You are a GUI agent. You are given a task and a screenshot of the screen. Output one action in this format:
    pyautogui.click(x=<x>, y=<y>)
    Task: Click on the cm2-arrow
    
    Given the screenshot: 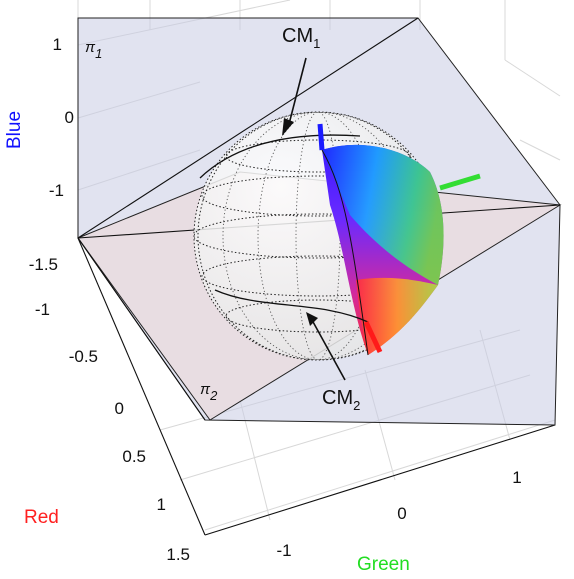 What is the action you would take?
    pyautogui.click(x=326, y=346)
    